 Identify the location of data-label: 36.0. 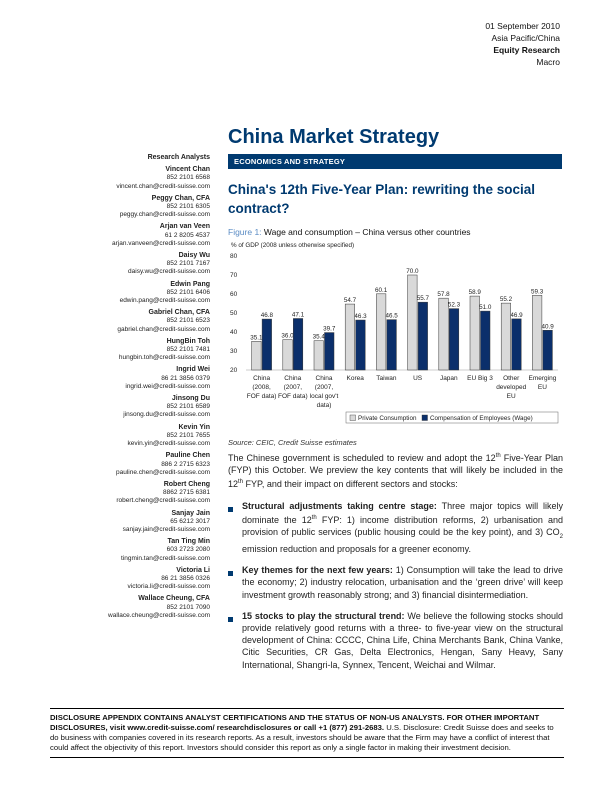
(287, 336).